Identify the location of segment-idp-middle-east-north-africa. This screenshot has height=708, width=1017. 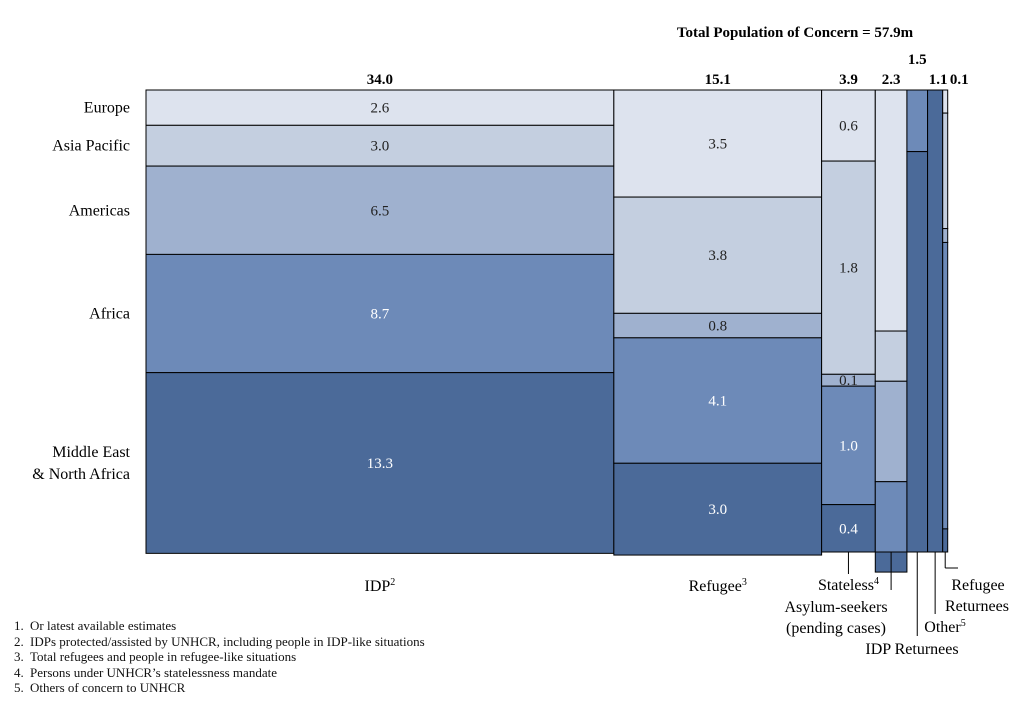
(380, 463).